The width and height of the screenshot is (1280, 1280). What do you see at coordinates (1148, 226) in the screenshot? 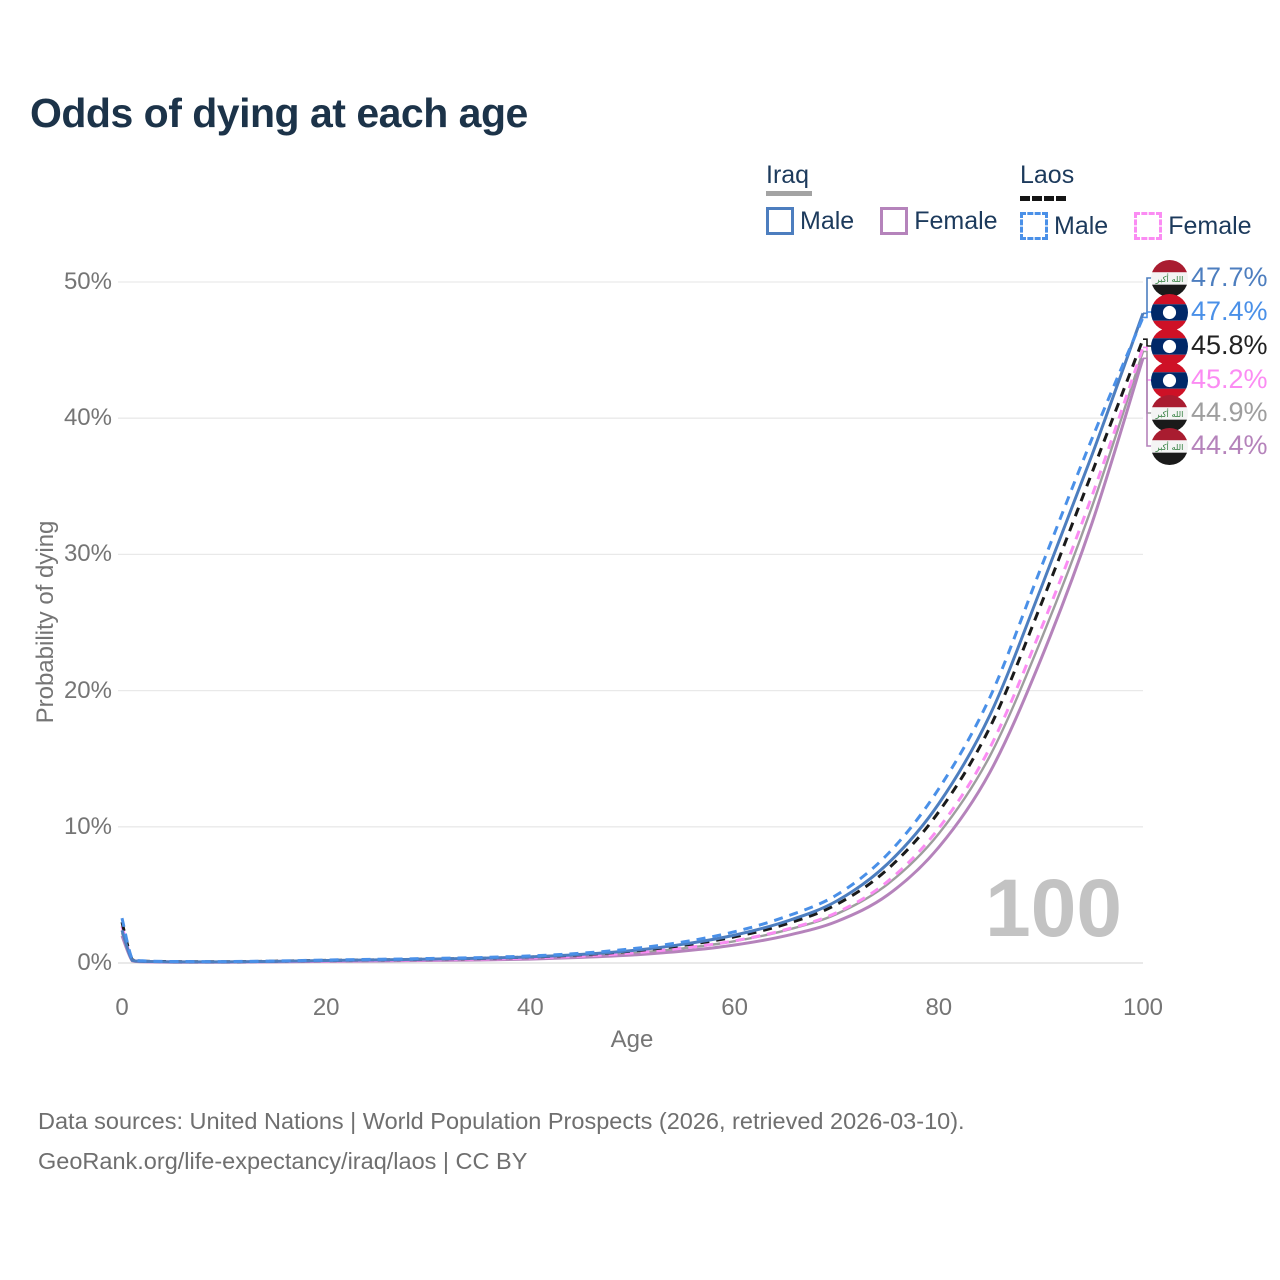
I see `legend-swatch-laos-female` at bounding box center [1148, 226].